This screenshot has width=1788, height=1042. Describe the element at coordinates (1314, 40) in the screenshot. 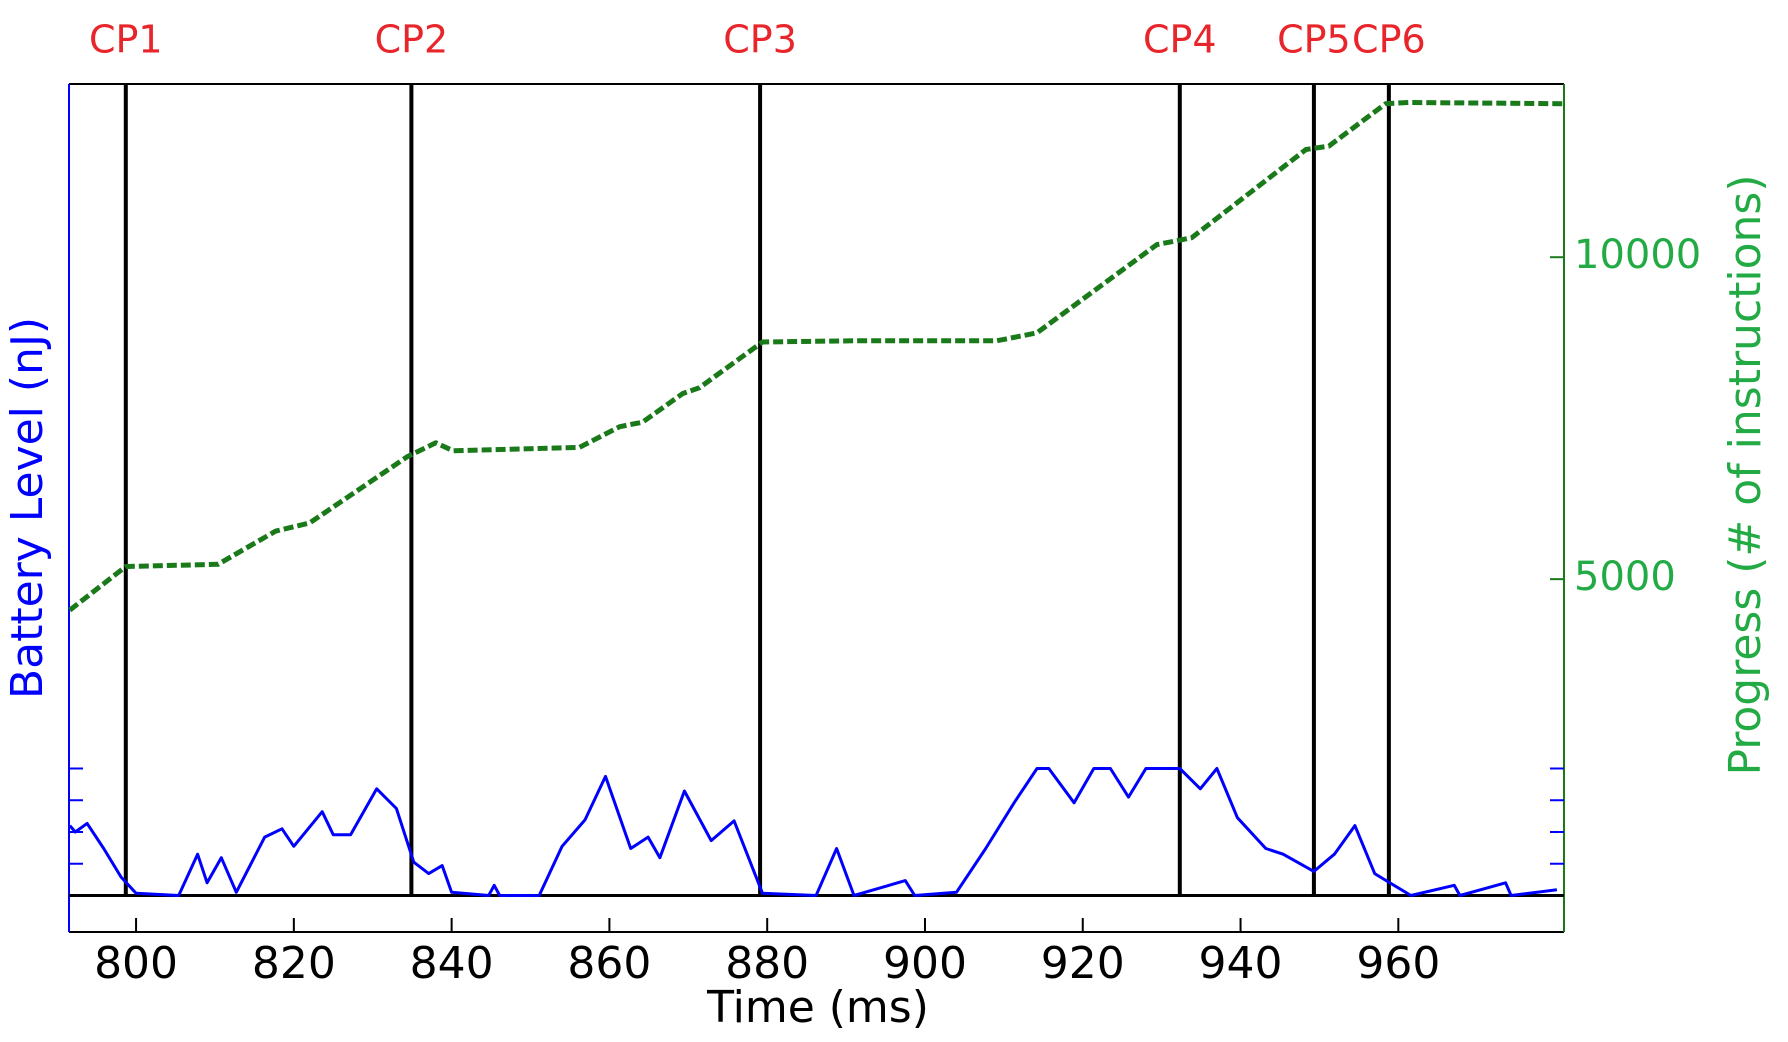

I see `checkpoint-label: CP5` at that location.